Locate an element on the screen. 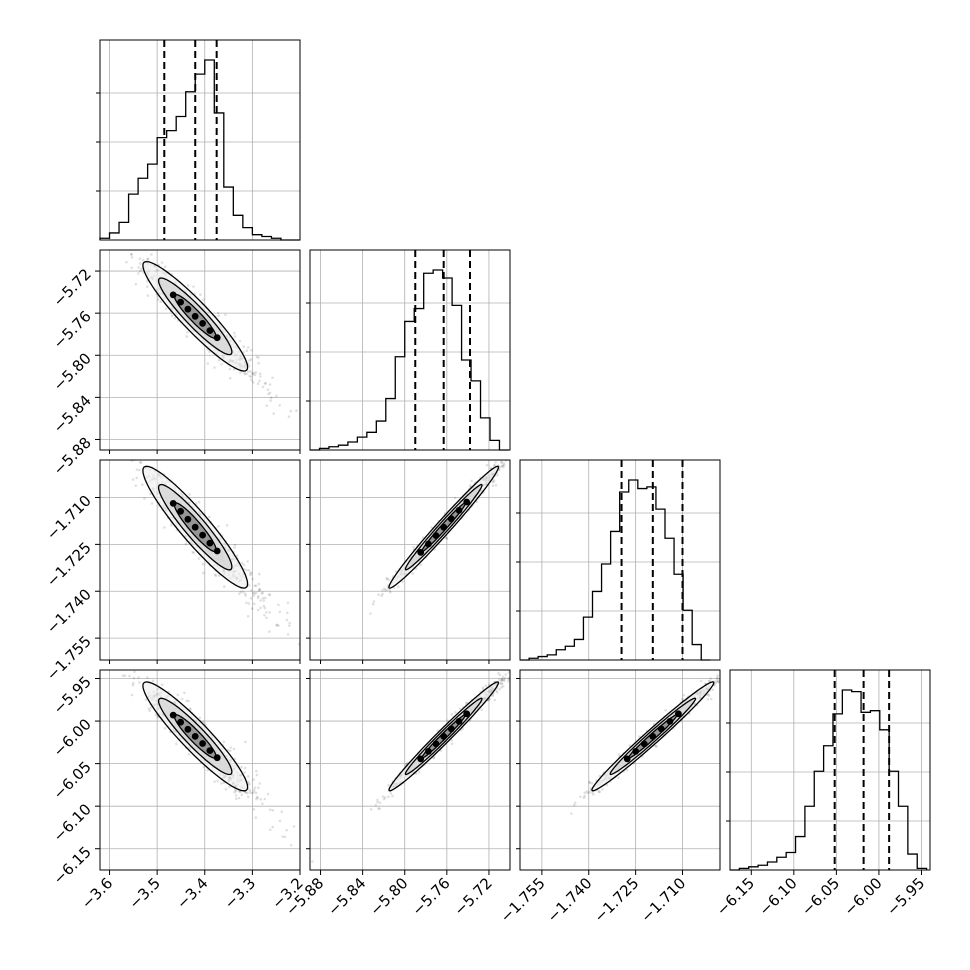  x-tick-label: −5.76 is located at coordinates (430, 896).